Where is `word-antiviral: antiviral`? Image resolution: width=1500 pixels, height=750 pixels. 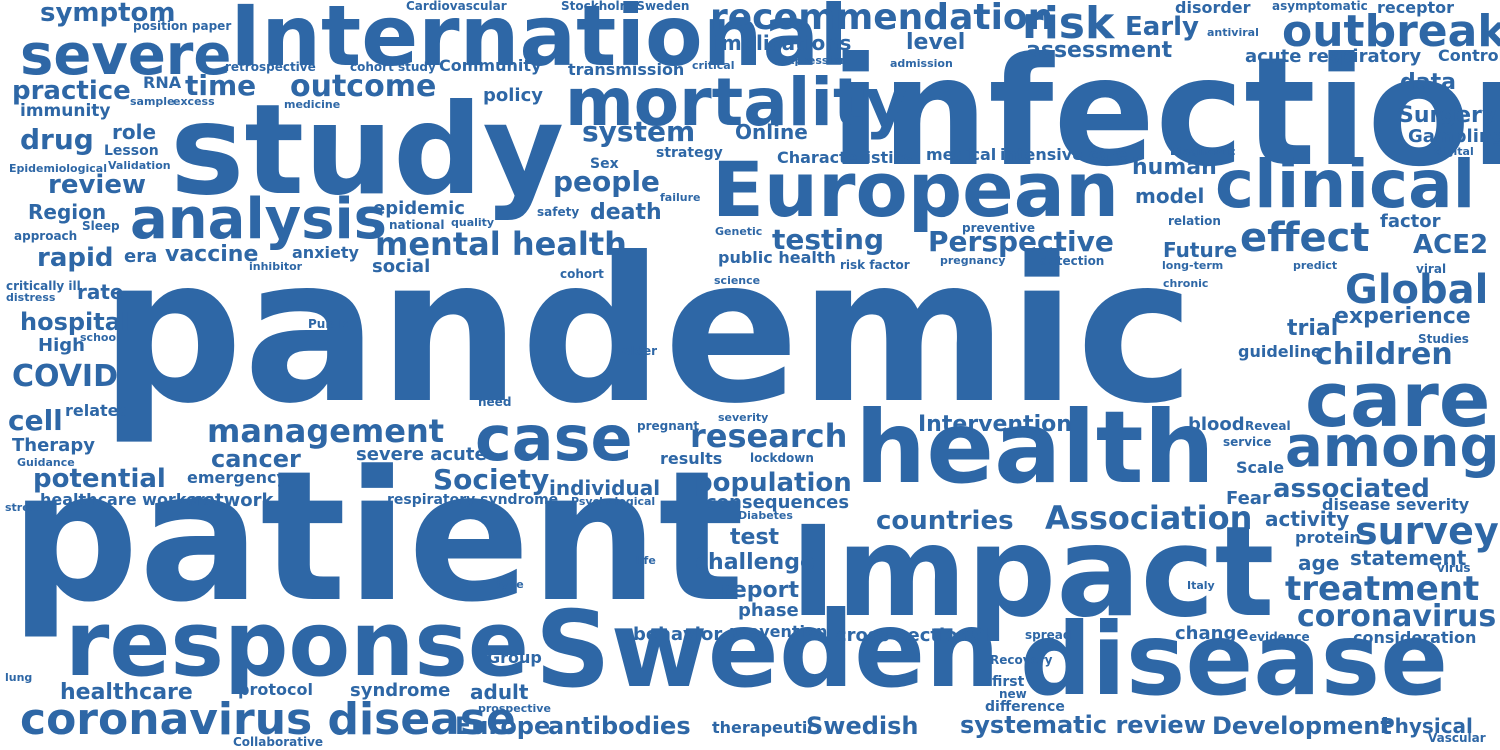 word-antiviral: antiviral is located at coordinates (1233, 32).